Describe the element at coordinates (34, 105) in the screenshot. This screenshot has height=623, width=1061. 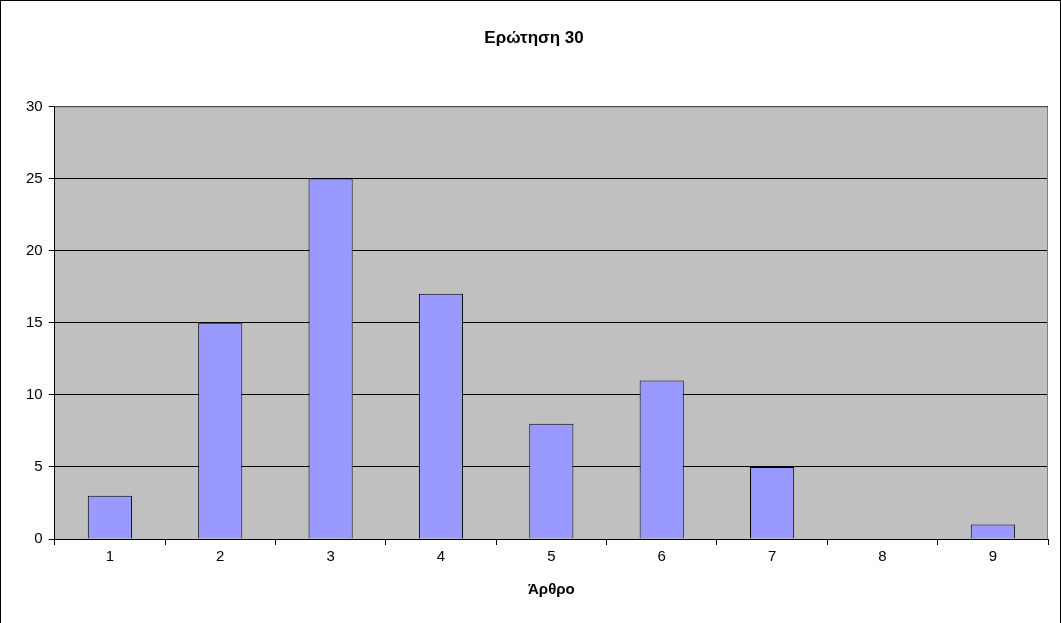
I see `y-tick-label: 30` at that location.